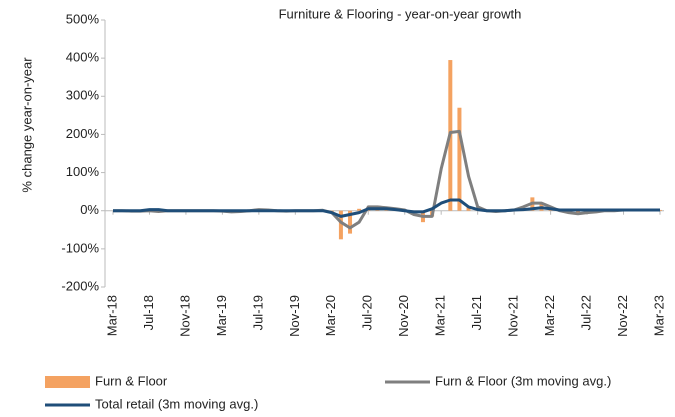 The image size is (675, 417). What do you see at coordinates (586, 312) in the screenshot?
I see `x-tick-label: Jul-22` at bounding box center [586, 312].